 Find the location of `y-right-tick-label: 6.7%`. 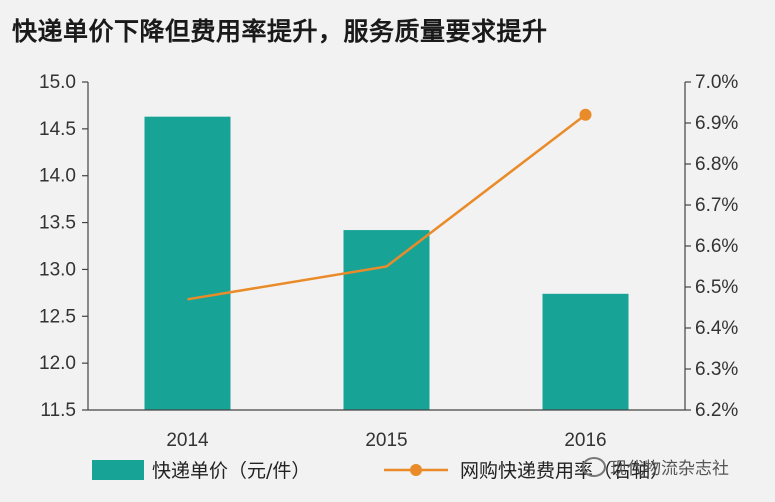

y-right-tick-label: 6.7% is located at coordinates (716, 205).